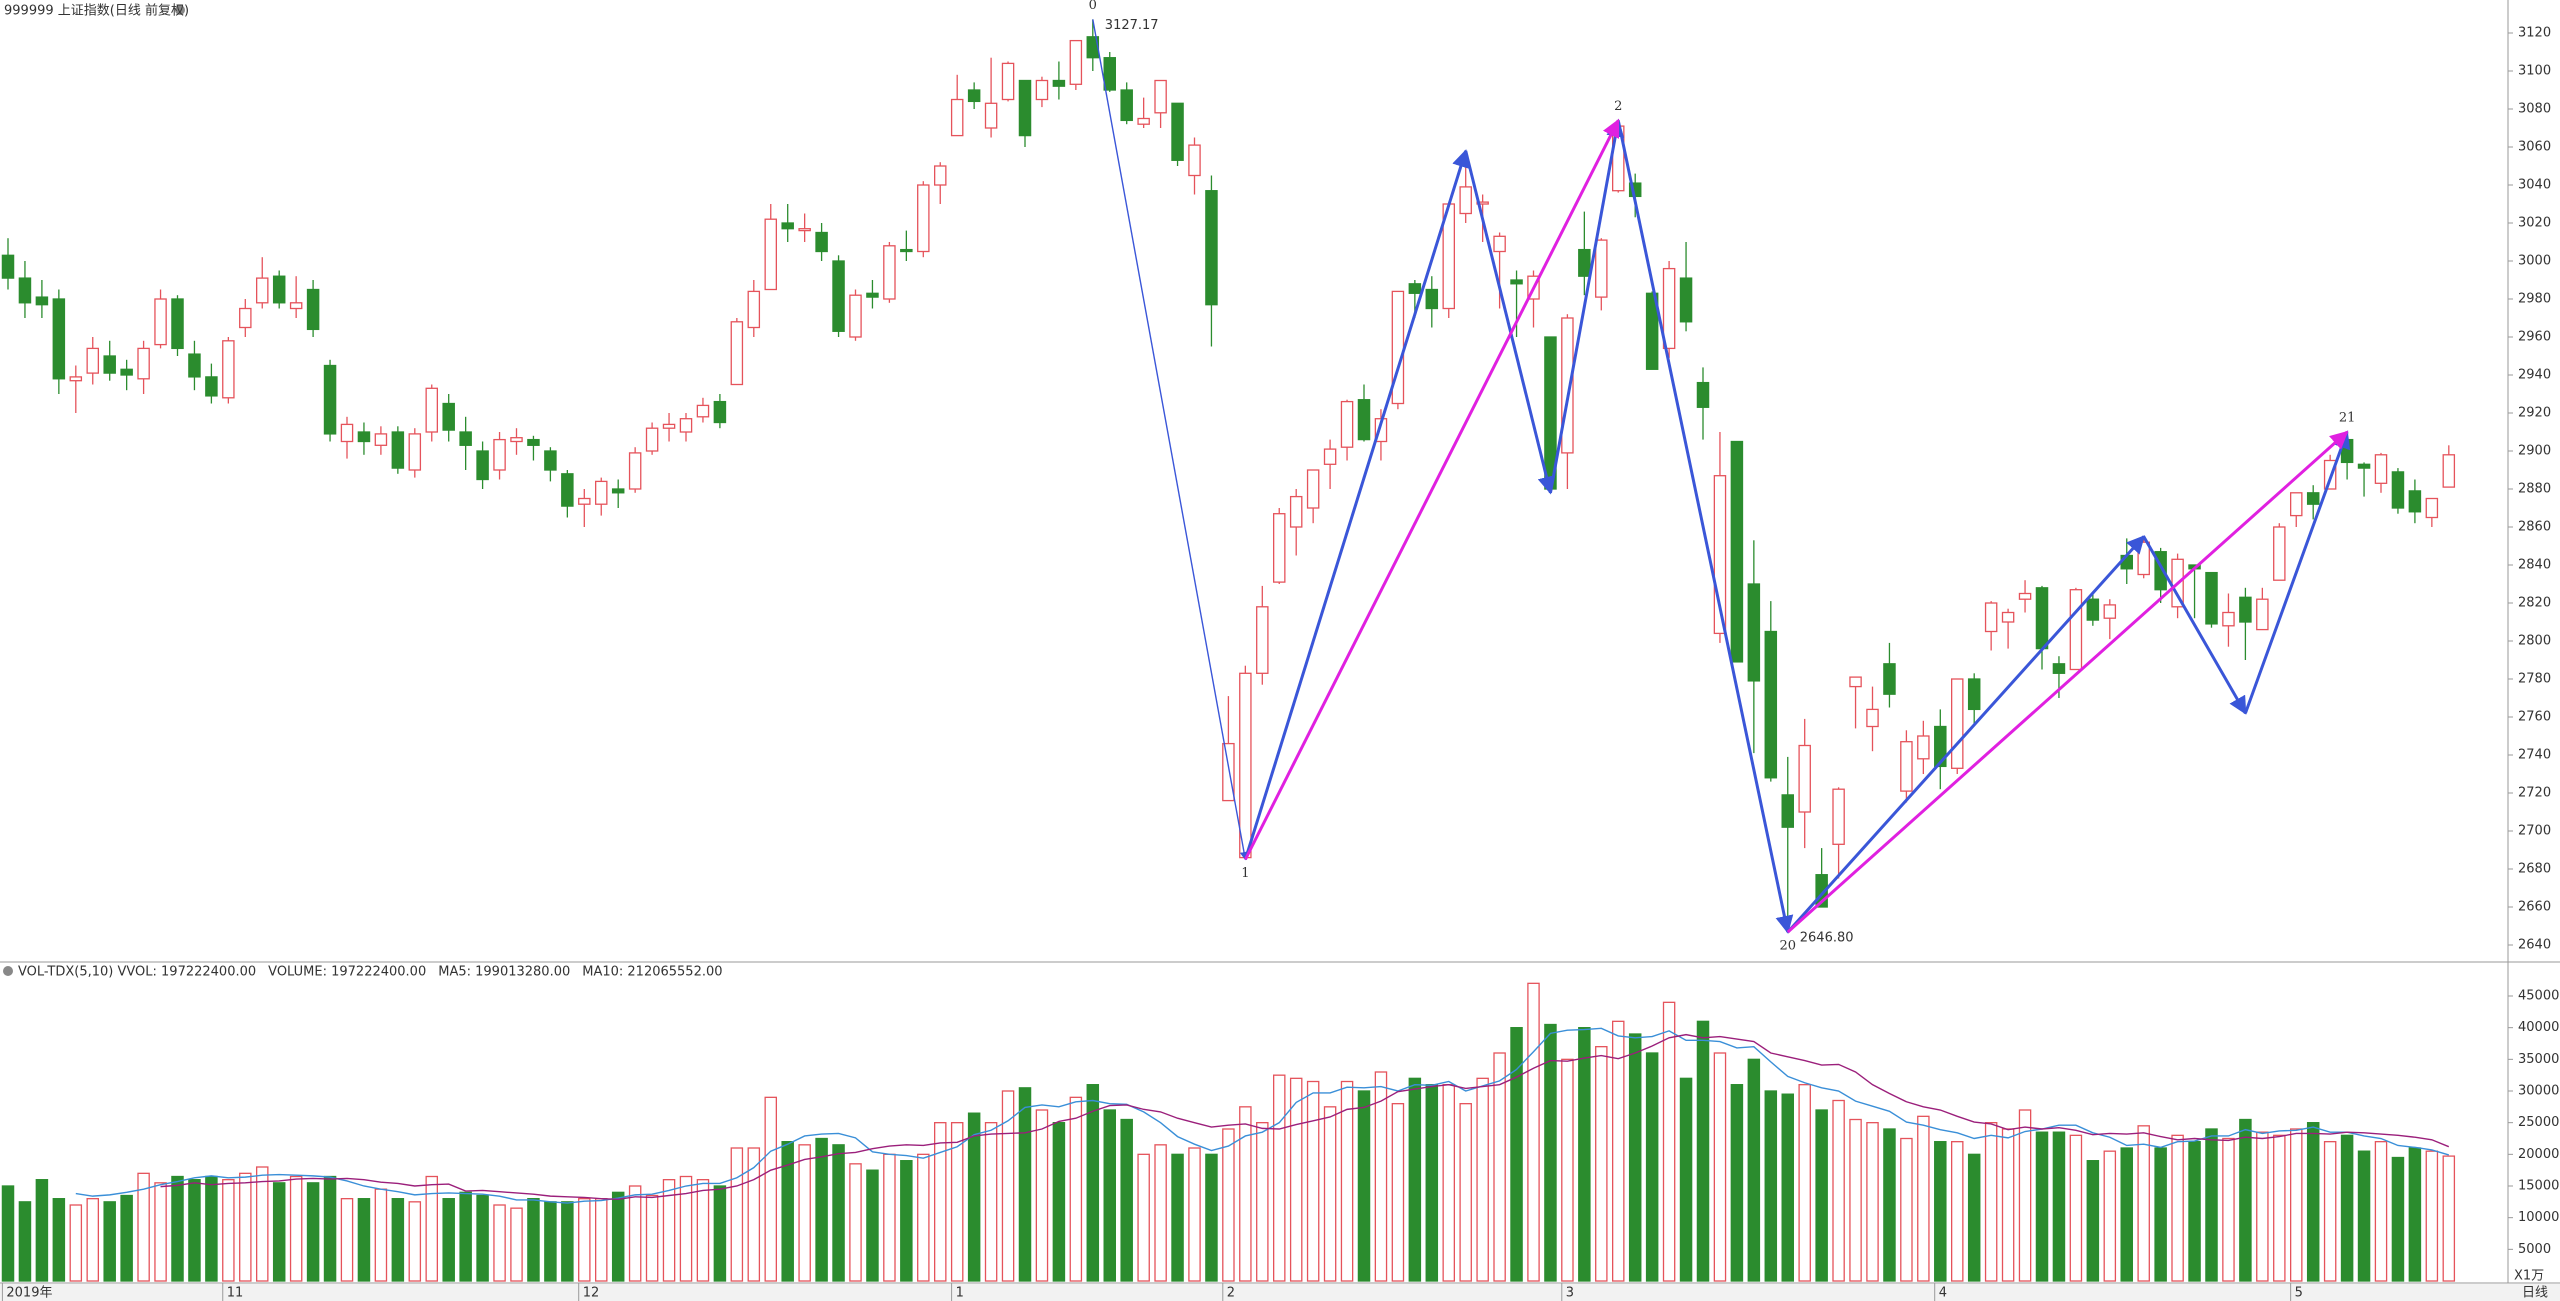 The image size is (2560, 1301). Describe the element at coordinates (1231, 1293) in the screenshot. I see `date-label: 2` at that location.